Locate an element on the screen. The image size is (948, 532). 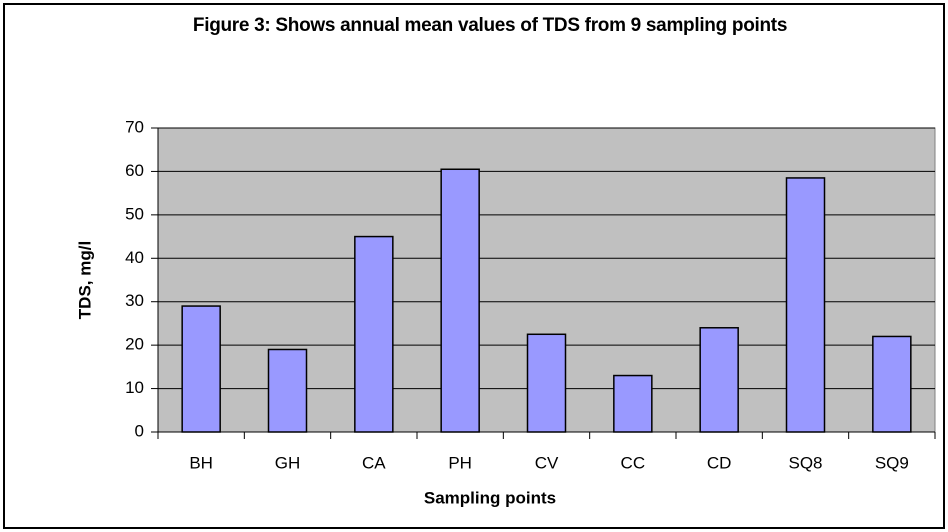
x-tick-label: CV is located at coordinates (547, 462).